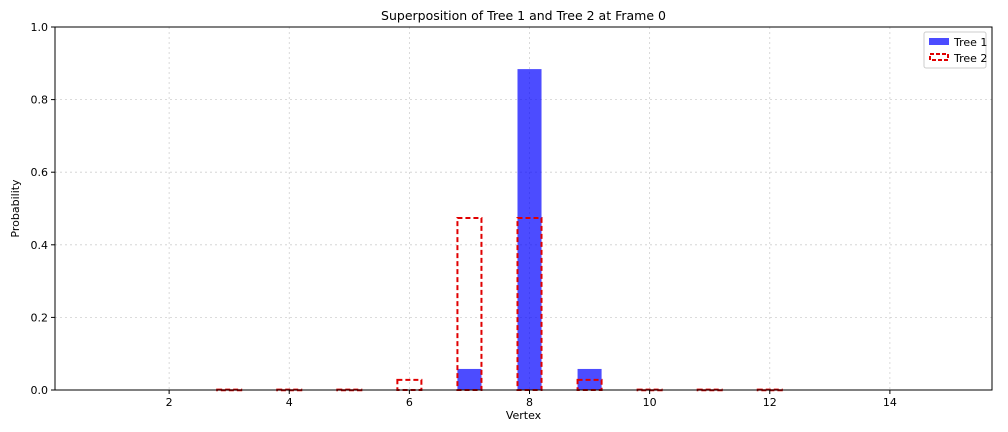  What do you see at coordinates (524, 415) in the screenshot?
I see `x-axis-label: Vertex` at bounding box center [524, 415].